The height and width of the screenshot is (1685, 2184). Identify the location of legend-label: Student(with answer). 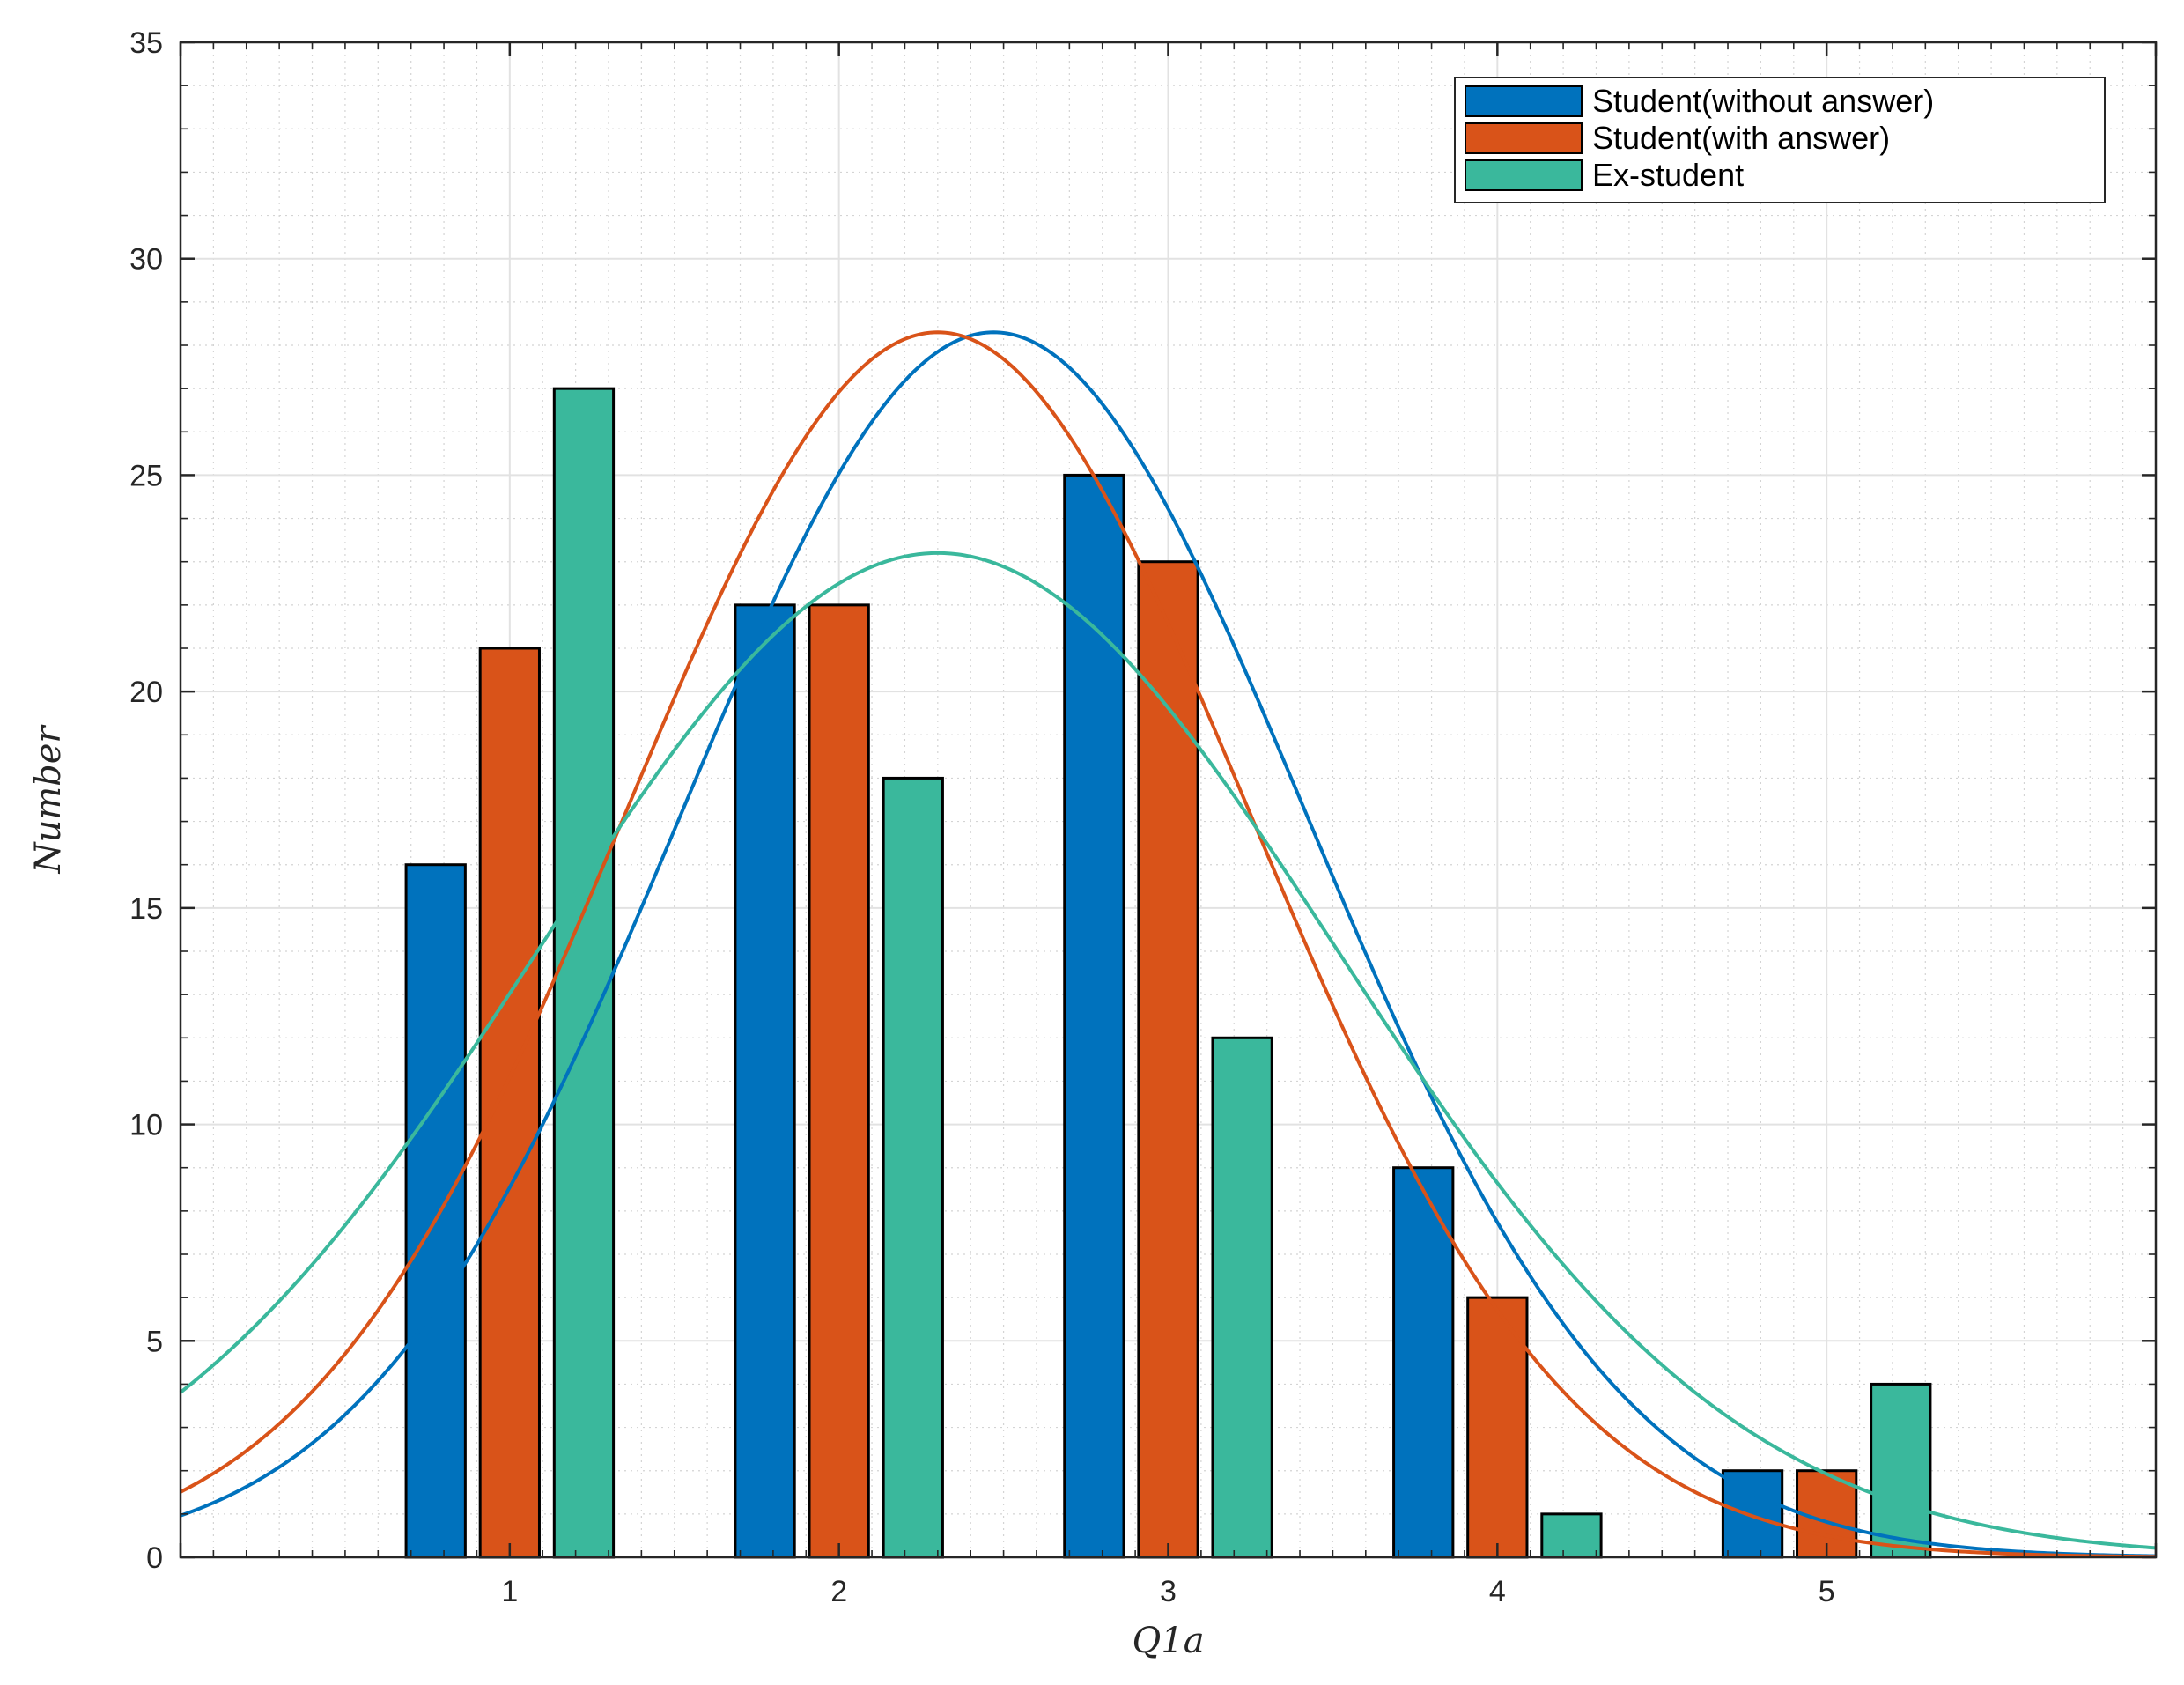
(1741, 138).